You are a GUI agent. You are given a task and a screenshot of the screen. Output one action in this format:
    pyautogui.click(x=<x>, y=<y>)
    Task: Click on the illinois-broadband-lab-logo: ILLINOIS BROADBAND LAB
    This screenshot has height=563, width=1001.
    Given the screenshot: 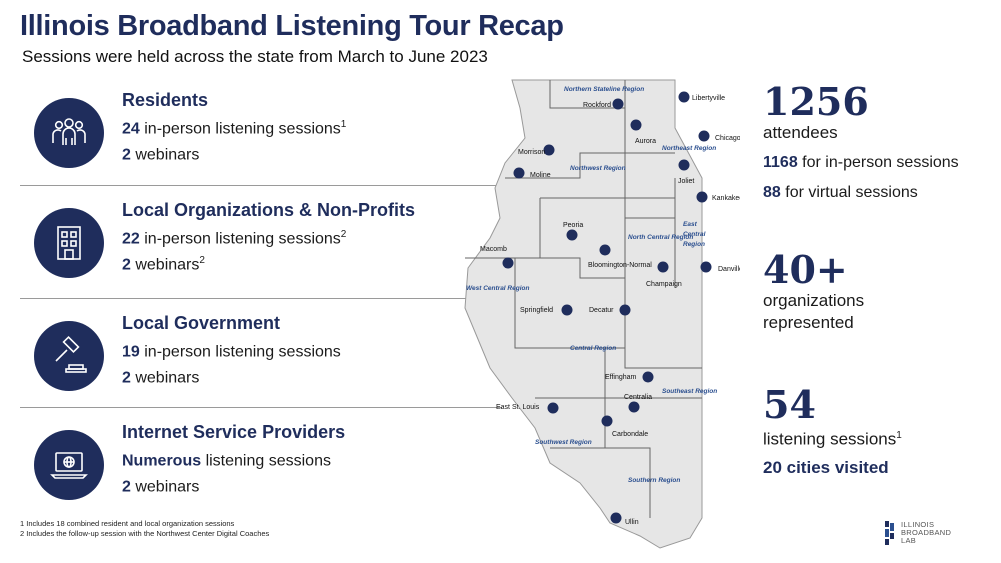 What is the action you would take?
    pyautogui.click(x=917, y=533)
    